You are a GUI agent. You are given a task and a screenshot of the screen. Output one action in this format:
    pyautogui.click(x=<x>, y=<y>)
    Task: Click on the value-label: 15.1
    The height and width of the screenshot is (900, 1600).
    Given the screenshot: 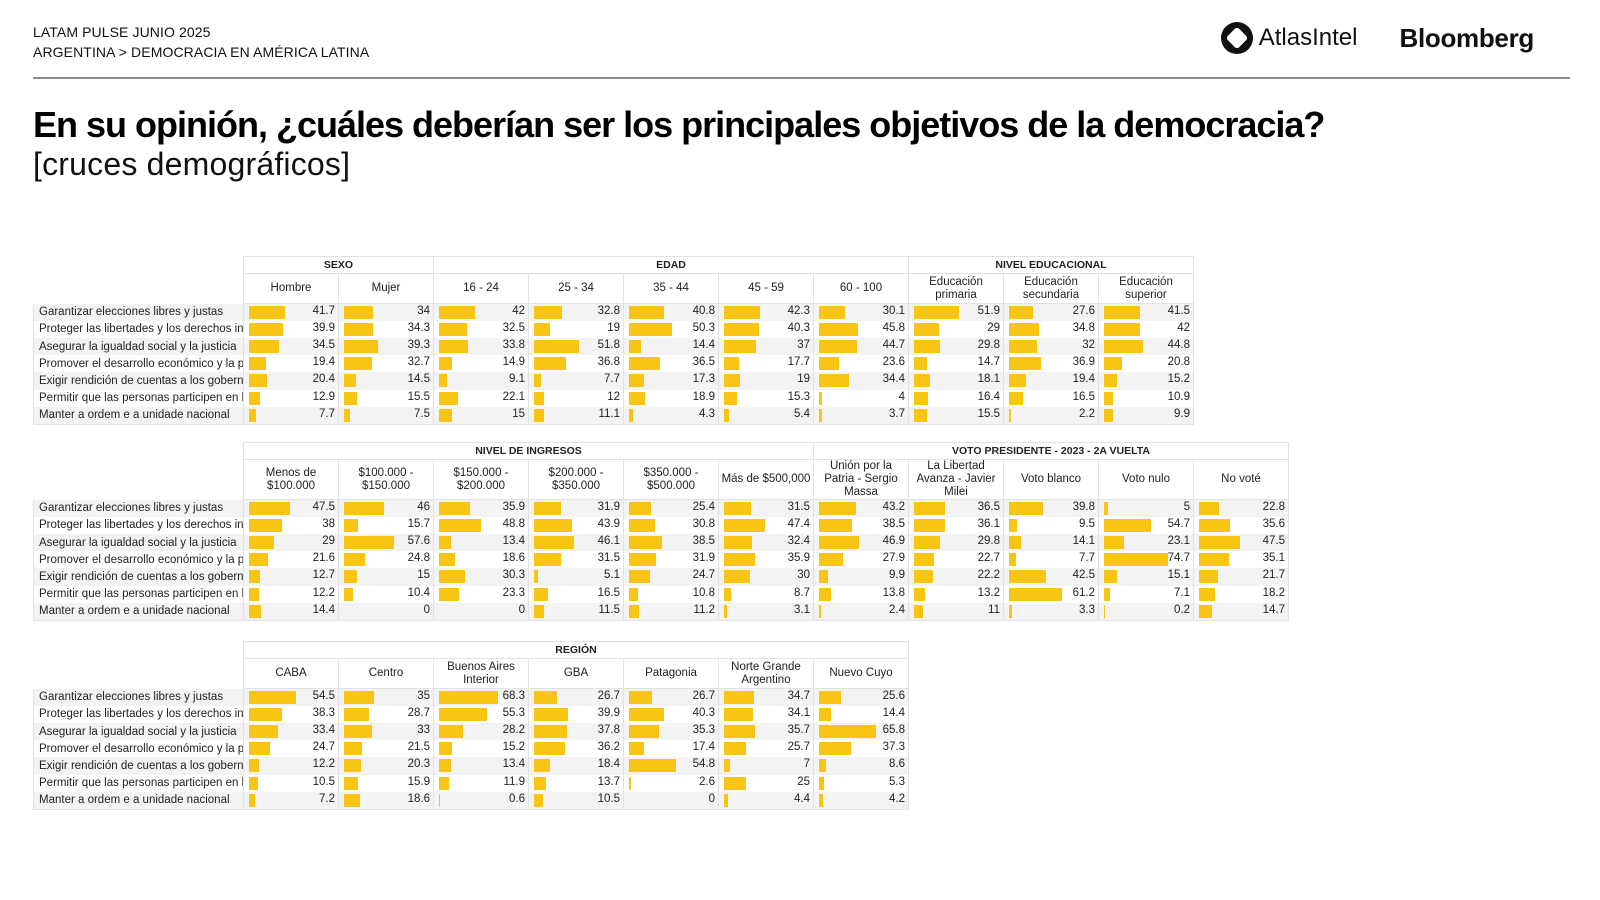 What is the action you would take?
    pyautogui.click(x=1178, y=575)
    